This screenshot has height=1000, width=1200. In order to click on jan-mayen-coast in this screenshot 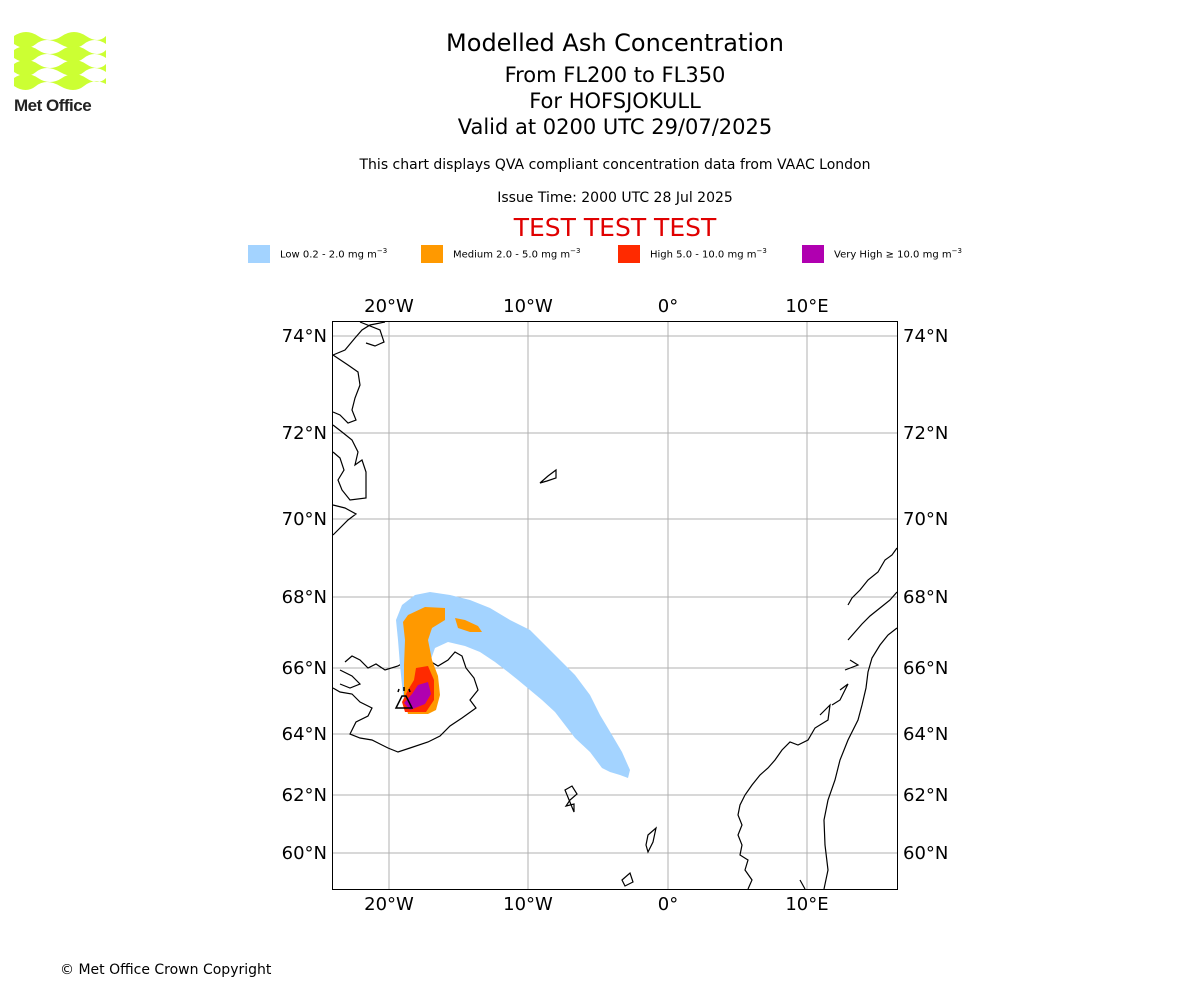, I will do `click(548, 476)`.